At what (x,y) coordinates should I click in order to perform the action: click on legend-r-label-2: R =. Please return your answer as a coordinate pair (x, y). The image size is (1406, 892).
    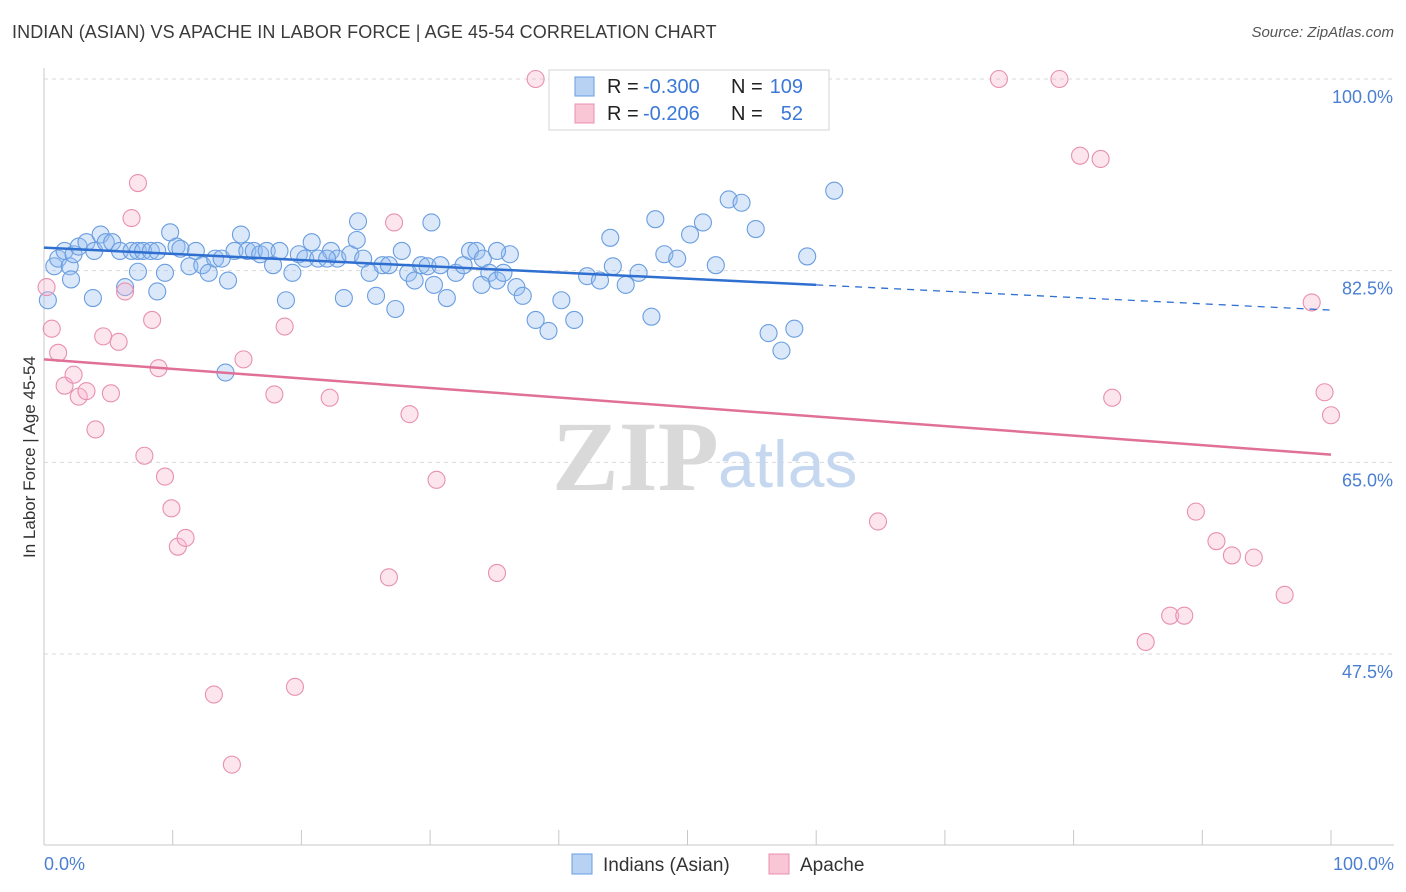
    Looking at the image, I should click on (623, 114).